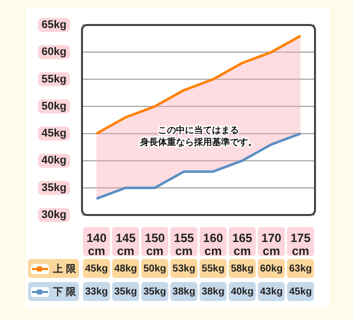 The height and width of the screenshot is (320, 353). I want to click on legend-label: 下 限, so click(64, 292).